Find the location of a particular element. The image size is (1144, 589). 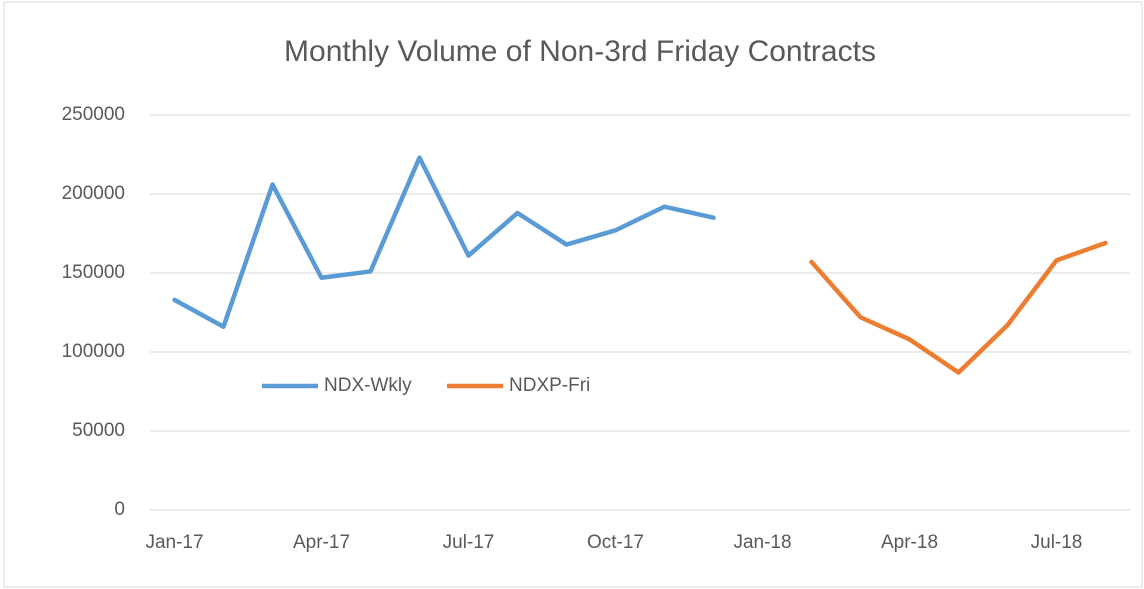

x-tick-label: Apr-17 is located at coordinates (321, 542).